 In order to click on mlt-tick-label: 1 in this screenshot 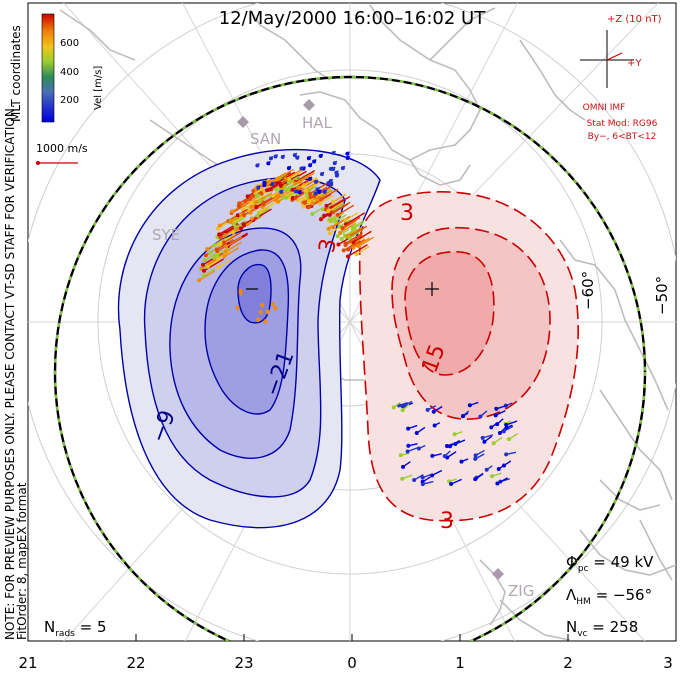, I will do `click(460, 663)`.